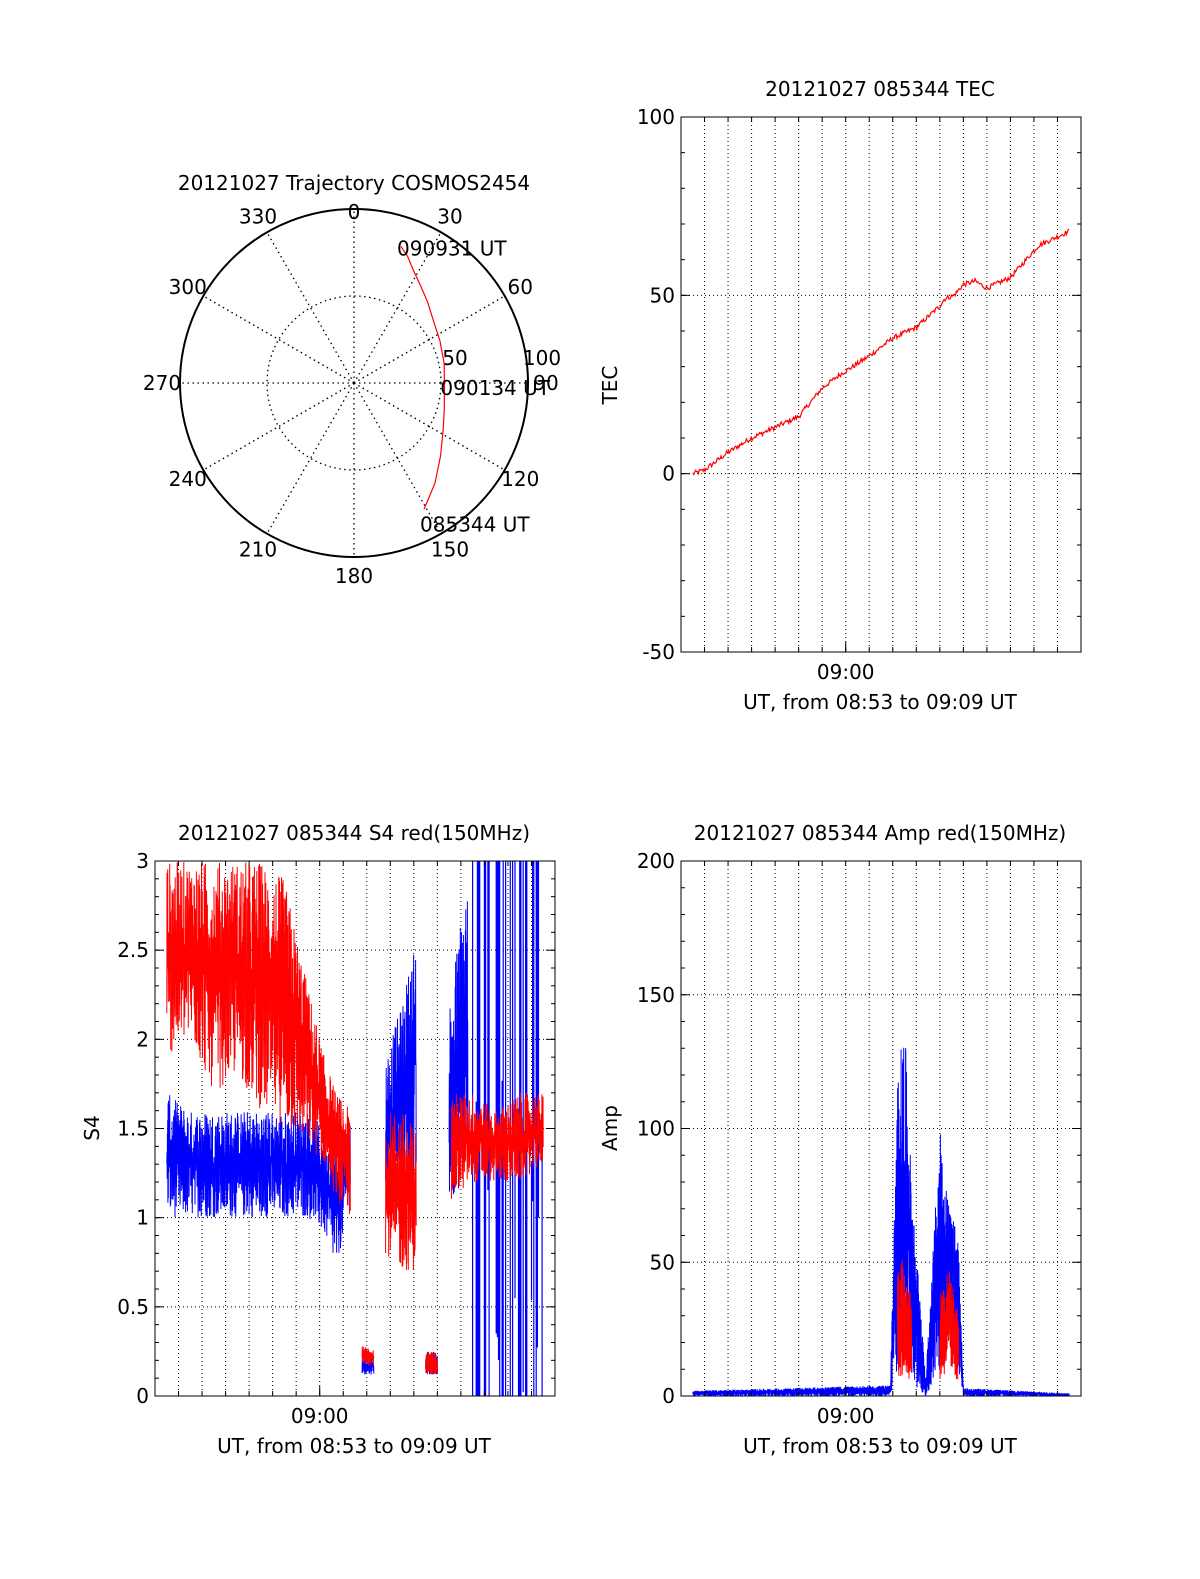 The height and width of the screenshot is (1579, 1200). Describe the element at coordinates (610, 1128) in the screenshot. I see `amp-ylabel: Amp` at that location.